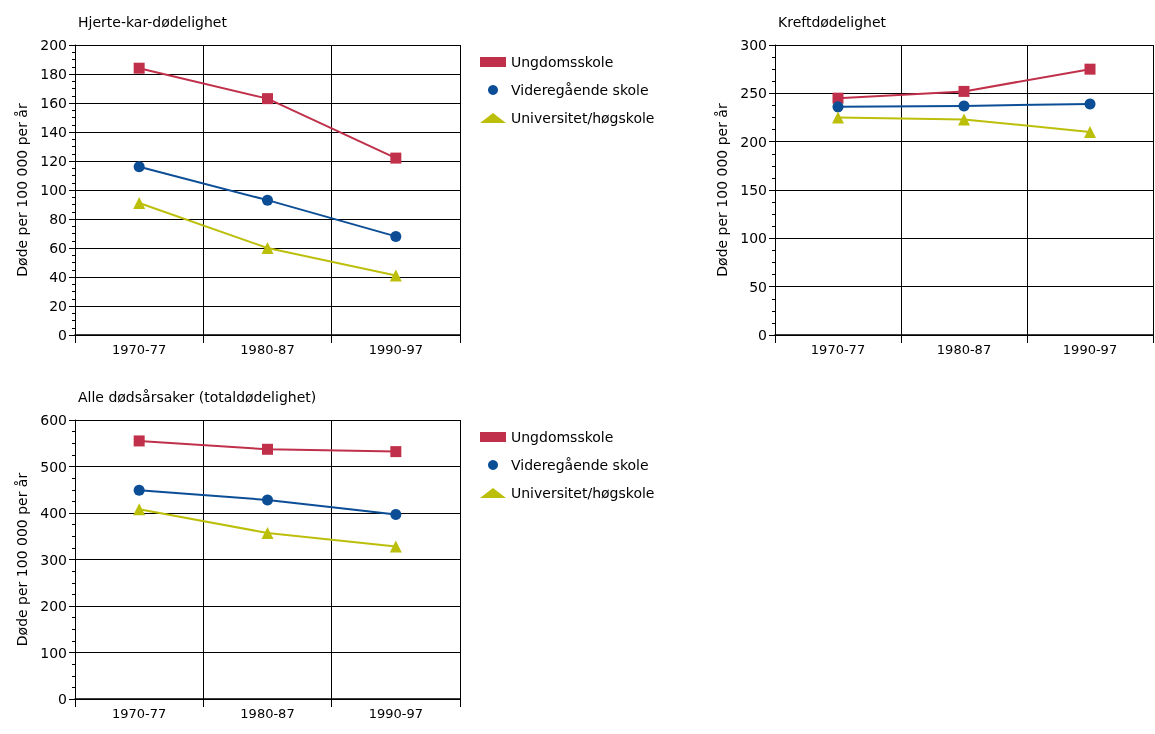 This screenshot has height=734, width=1155. I want to click on y-tick-label: 250, so click(753, 93).